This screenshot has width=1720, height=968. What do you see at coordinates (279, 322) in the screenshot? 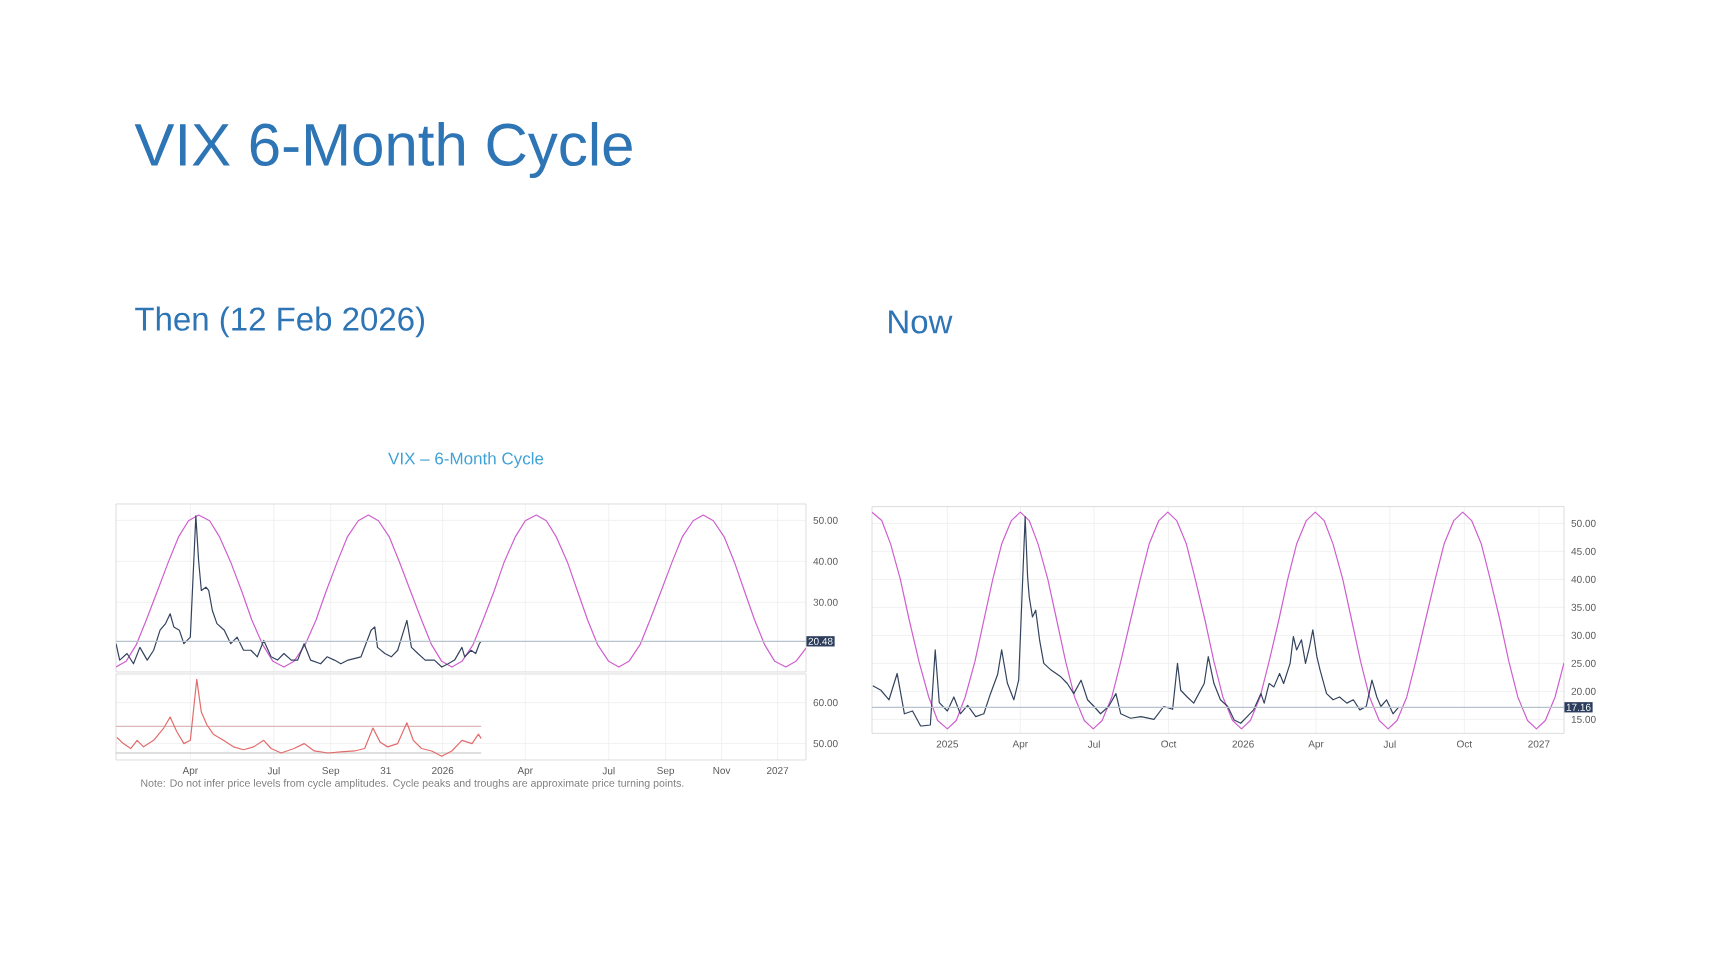
I see `chart-subtitle: Then (12 Feb 2026)` at bounding box center [279, 322].